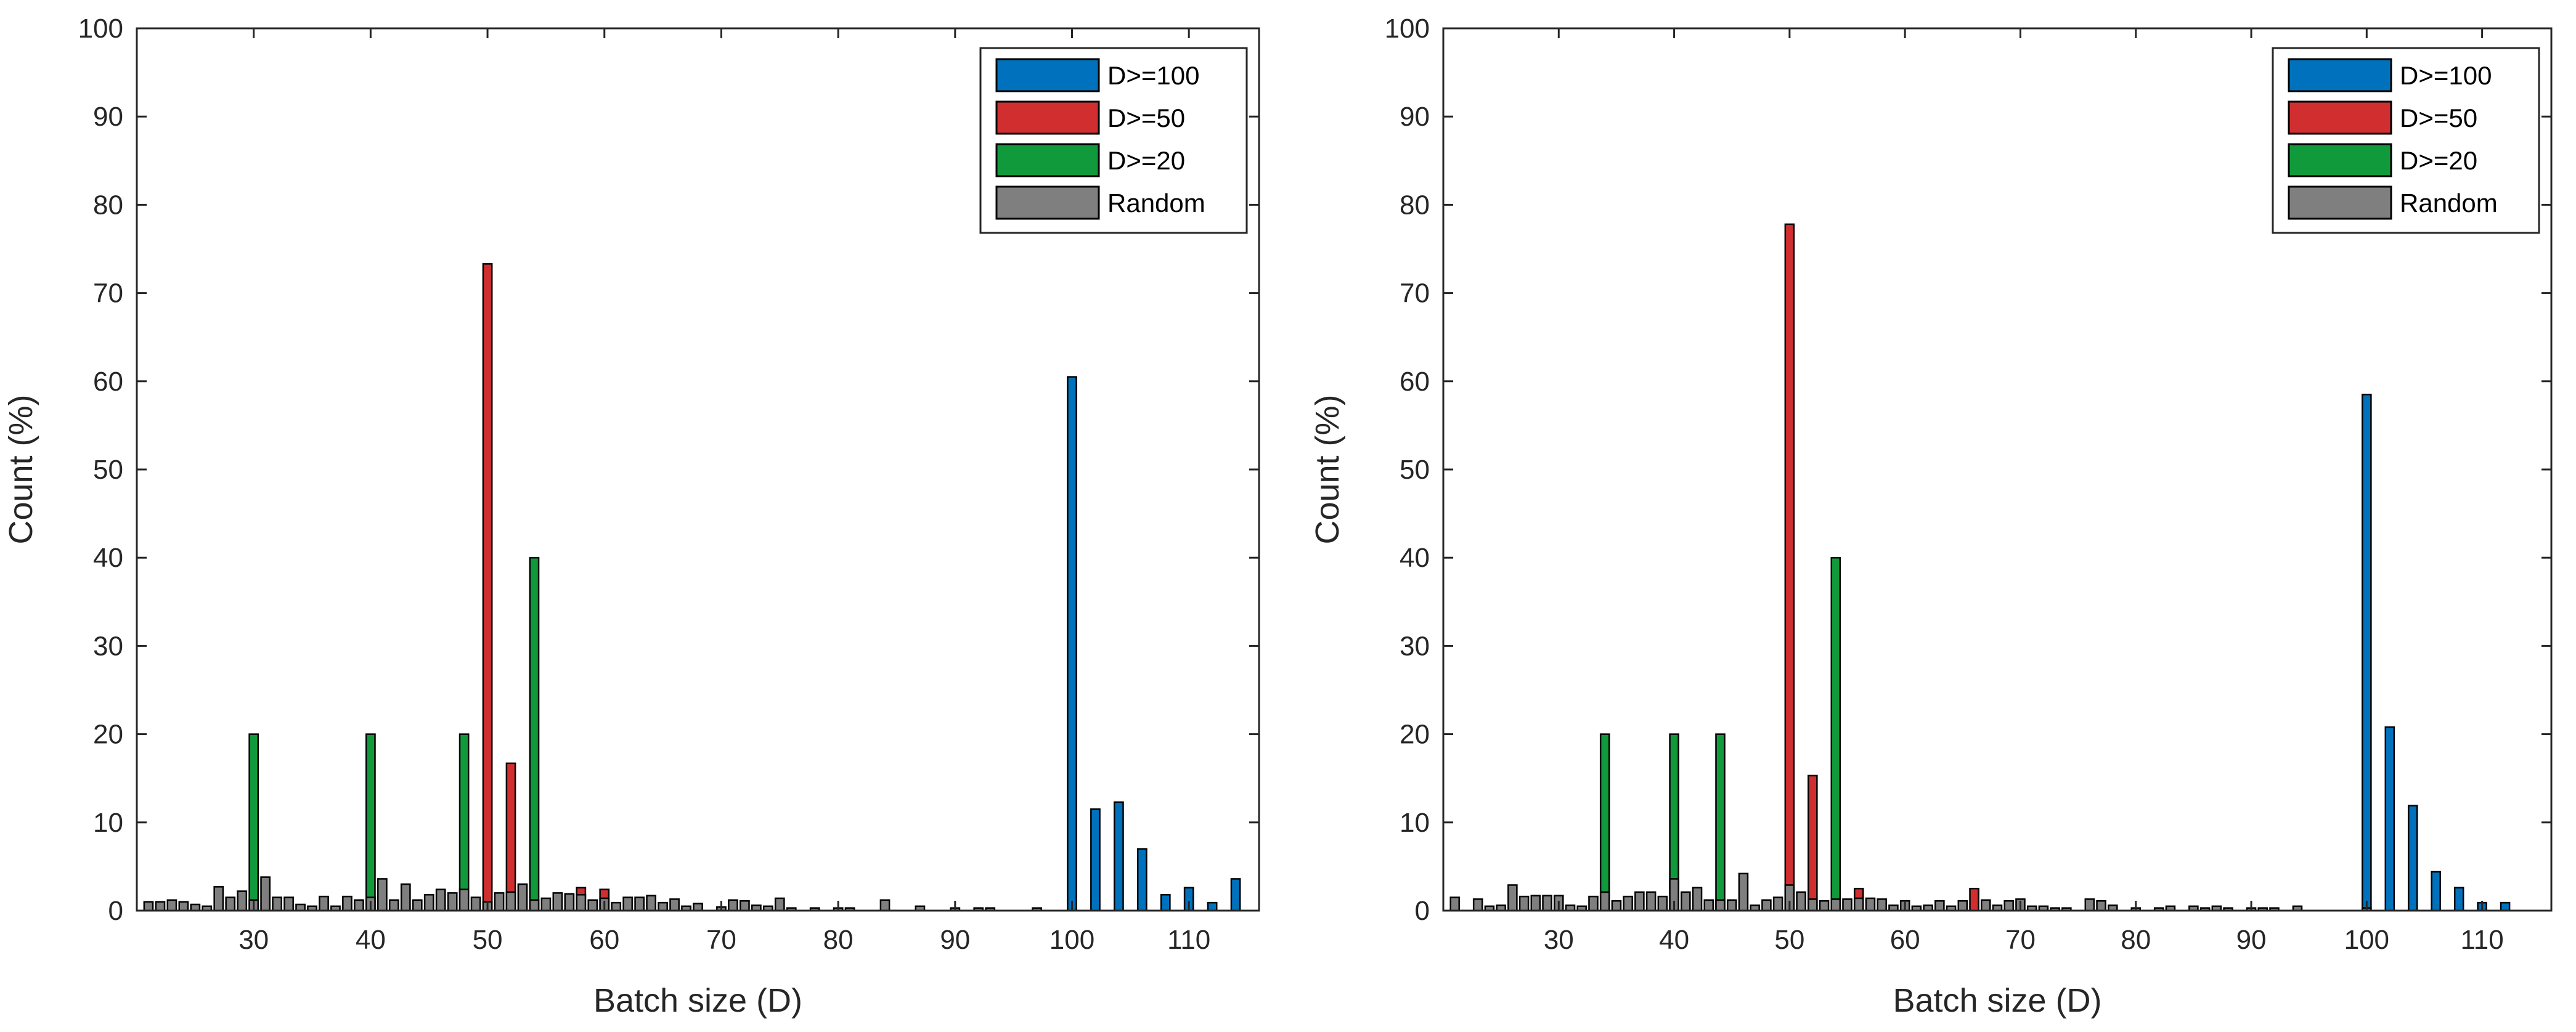  Describe the element at coordinates (108, 382) in the screenshot. I see `y-tick-label: 60` at that location.